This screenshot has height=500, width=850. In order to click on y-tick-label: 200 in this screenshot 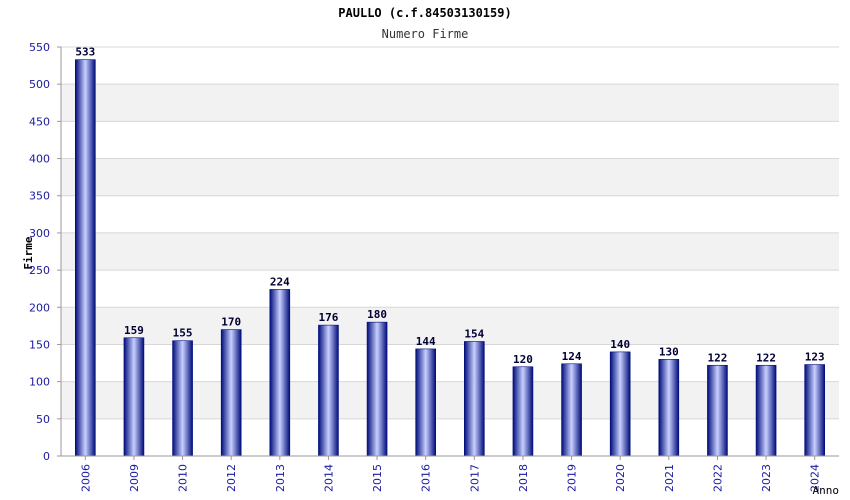, I will do `click(39, 307)`.